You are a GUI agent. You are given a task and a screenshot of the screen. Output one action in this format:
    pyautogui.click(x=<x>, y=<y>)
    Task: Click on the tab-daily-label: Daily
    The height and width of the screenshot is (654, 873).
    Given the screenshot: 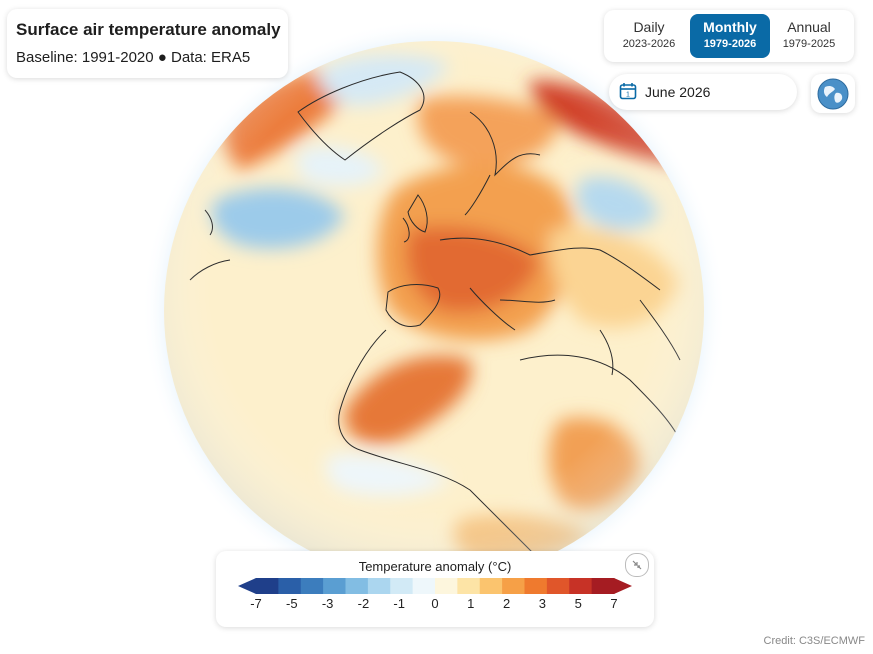 What is the action you would take?
    pyautogui.click(x=649, y=27)
    